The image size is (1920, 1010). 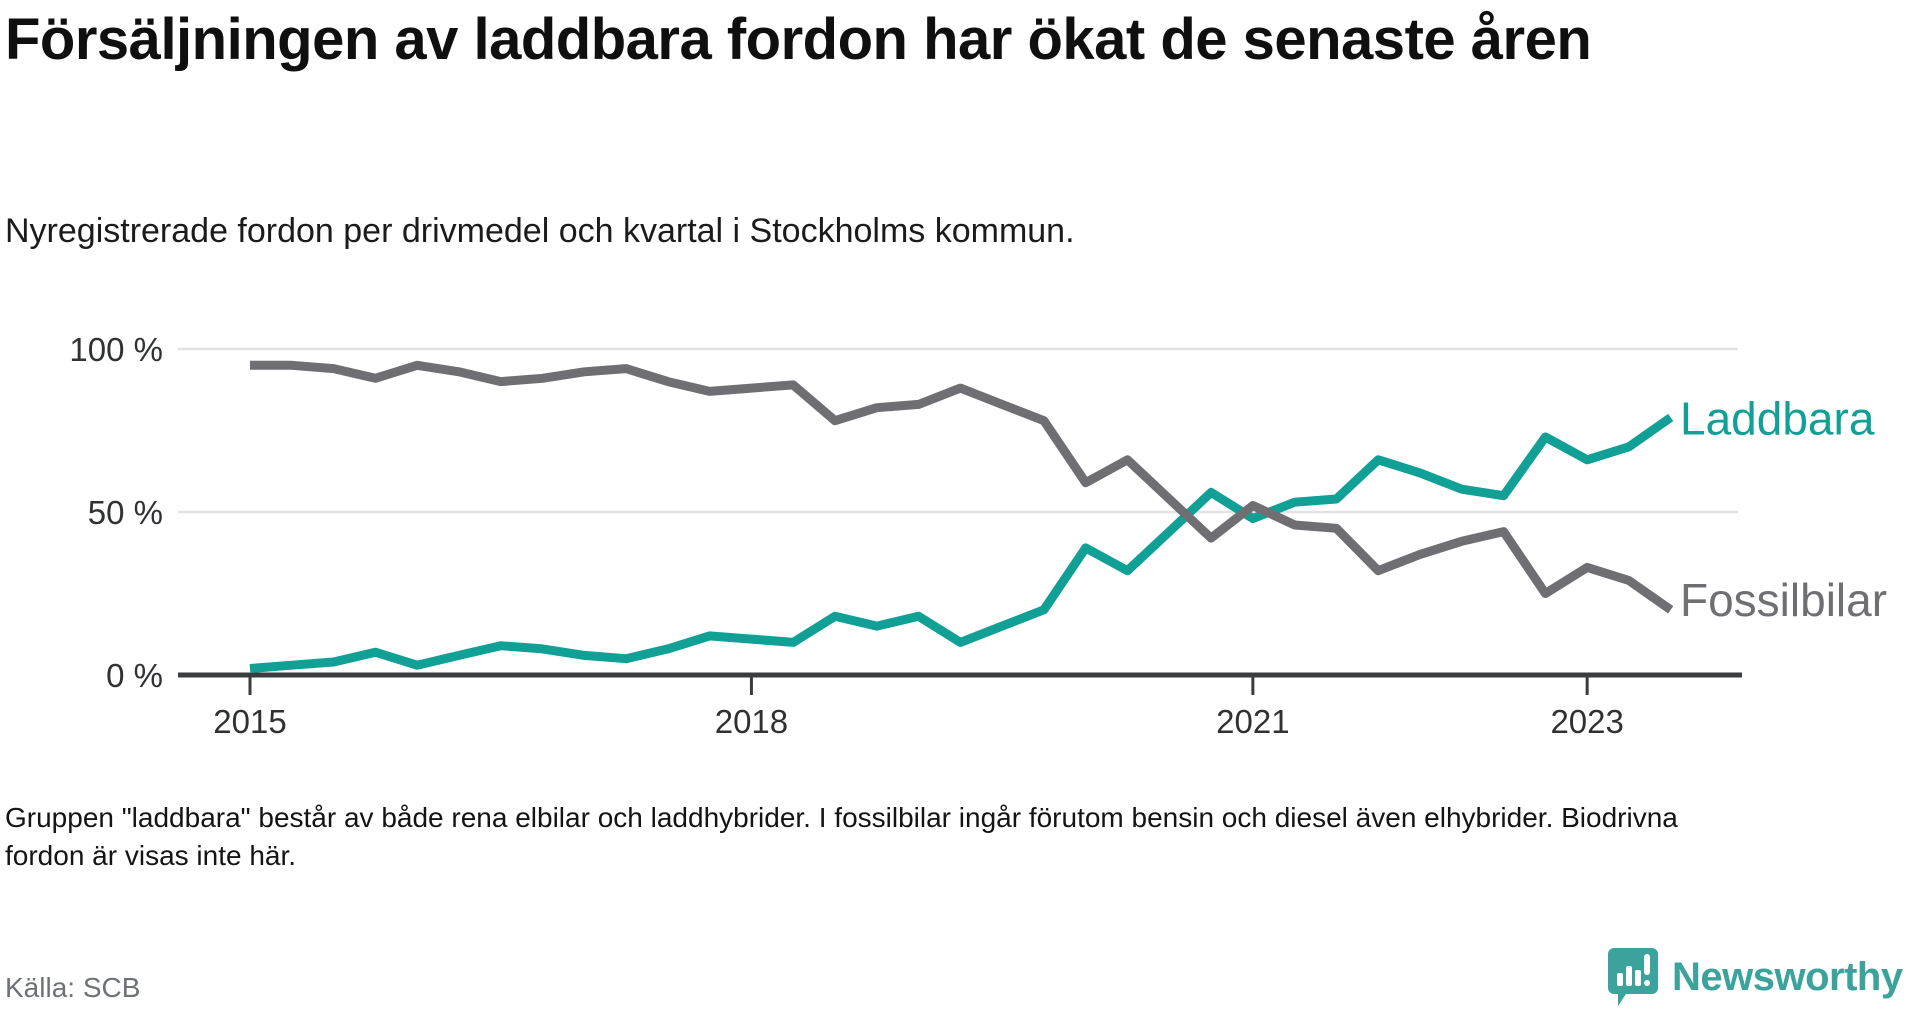 What do you see at coordinates (73, 987) in the screenshot?
I see `source-note: Källa: SCB` at bounding box center [73, 987].